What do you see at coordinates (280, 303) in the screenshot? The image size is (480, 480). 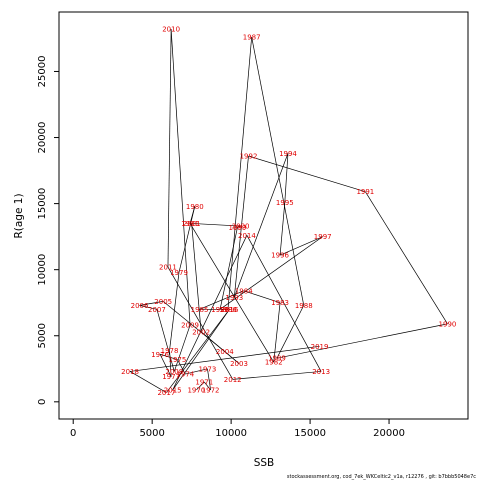 I see `point-label-1983: 1983` at bounding box center [280, 303].